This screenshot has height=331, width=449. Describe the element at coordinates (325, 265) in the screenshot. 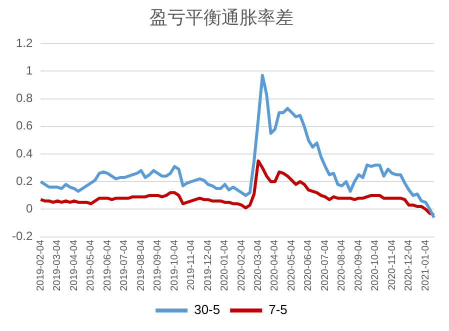

I see `x-tick-label: 2020-07-04` at that location.